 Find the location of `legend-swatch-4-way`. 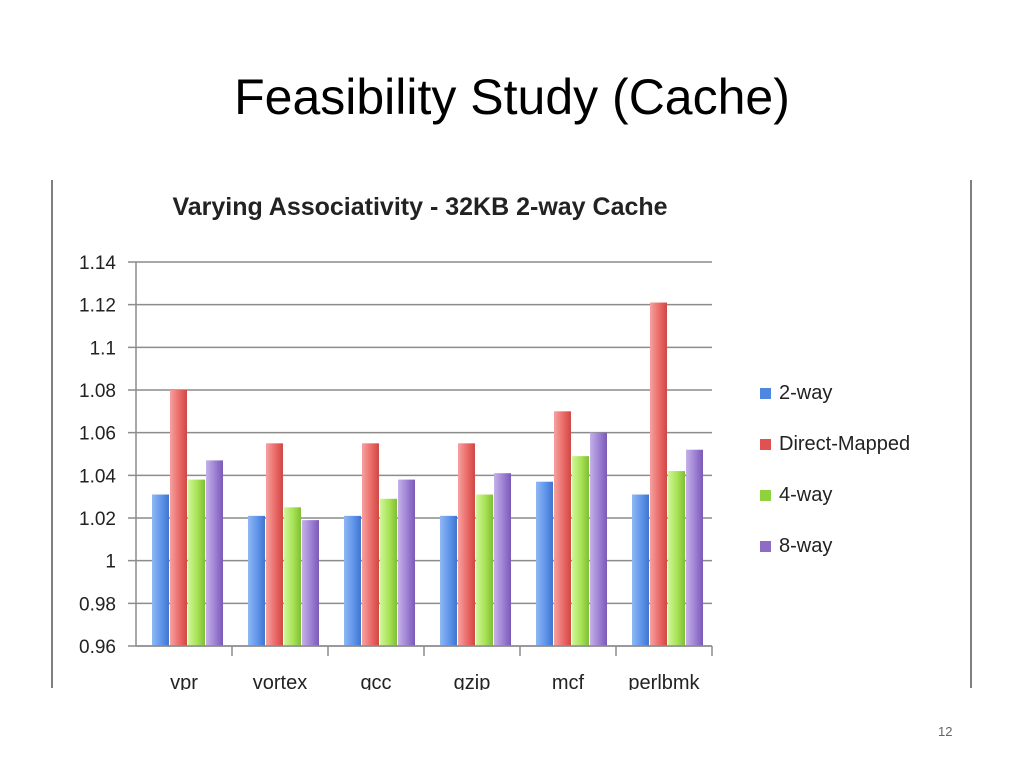

legend-swatch-4-way is located at coordinates (765, 495).